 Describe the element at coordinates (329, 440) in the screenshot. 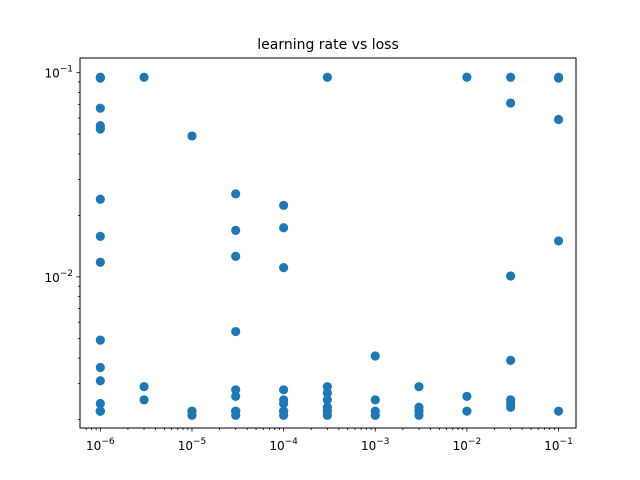

I see `x-axis: 10⁻⁶ 10⁻⁵ 10⁻⁴ 10⁻³ 10⁻² 10⁻¹` at that location.